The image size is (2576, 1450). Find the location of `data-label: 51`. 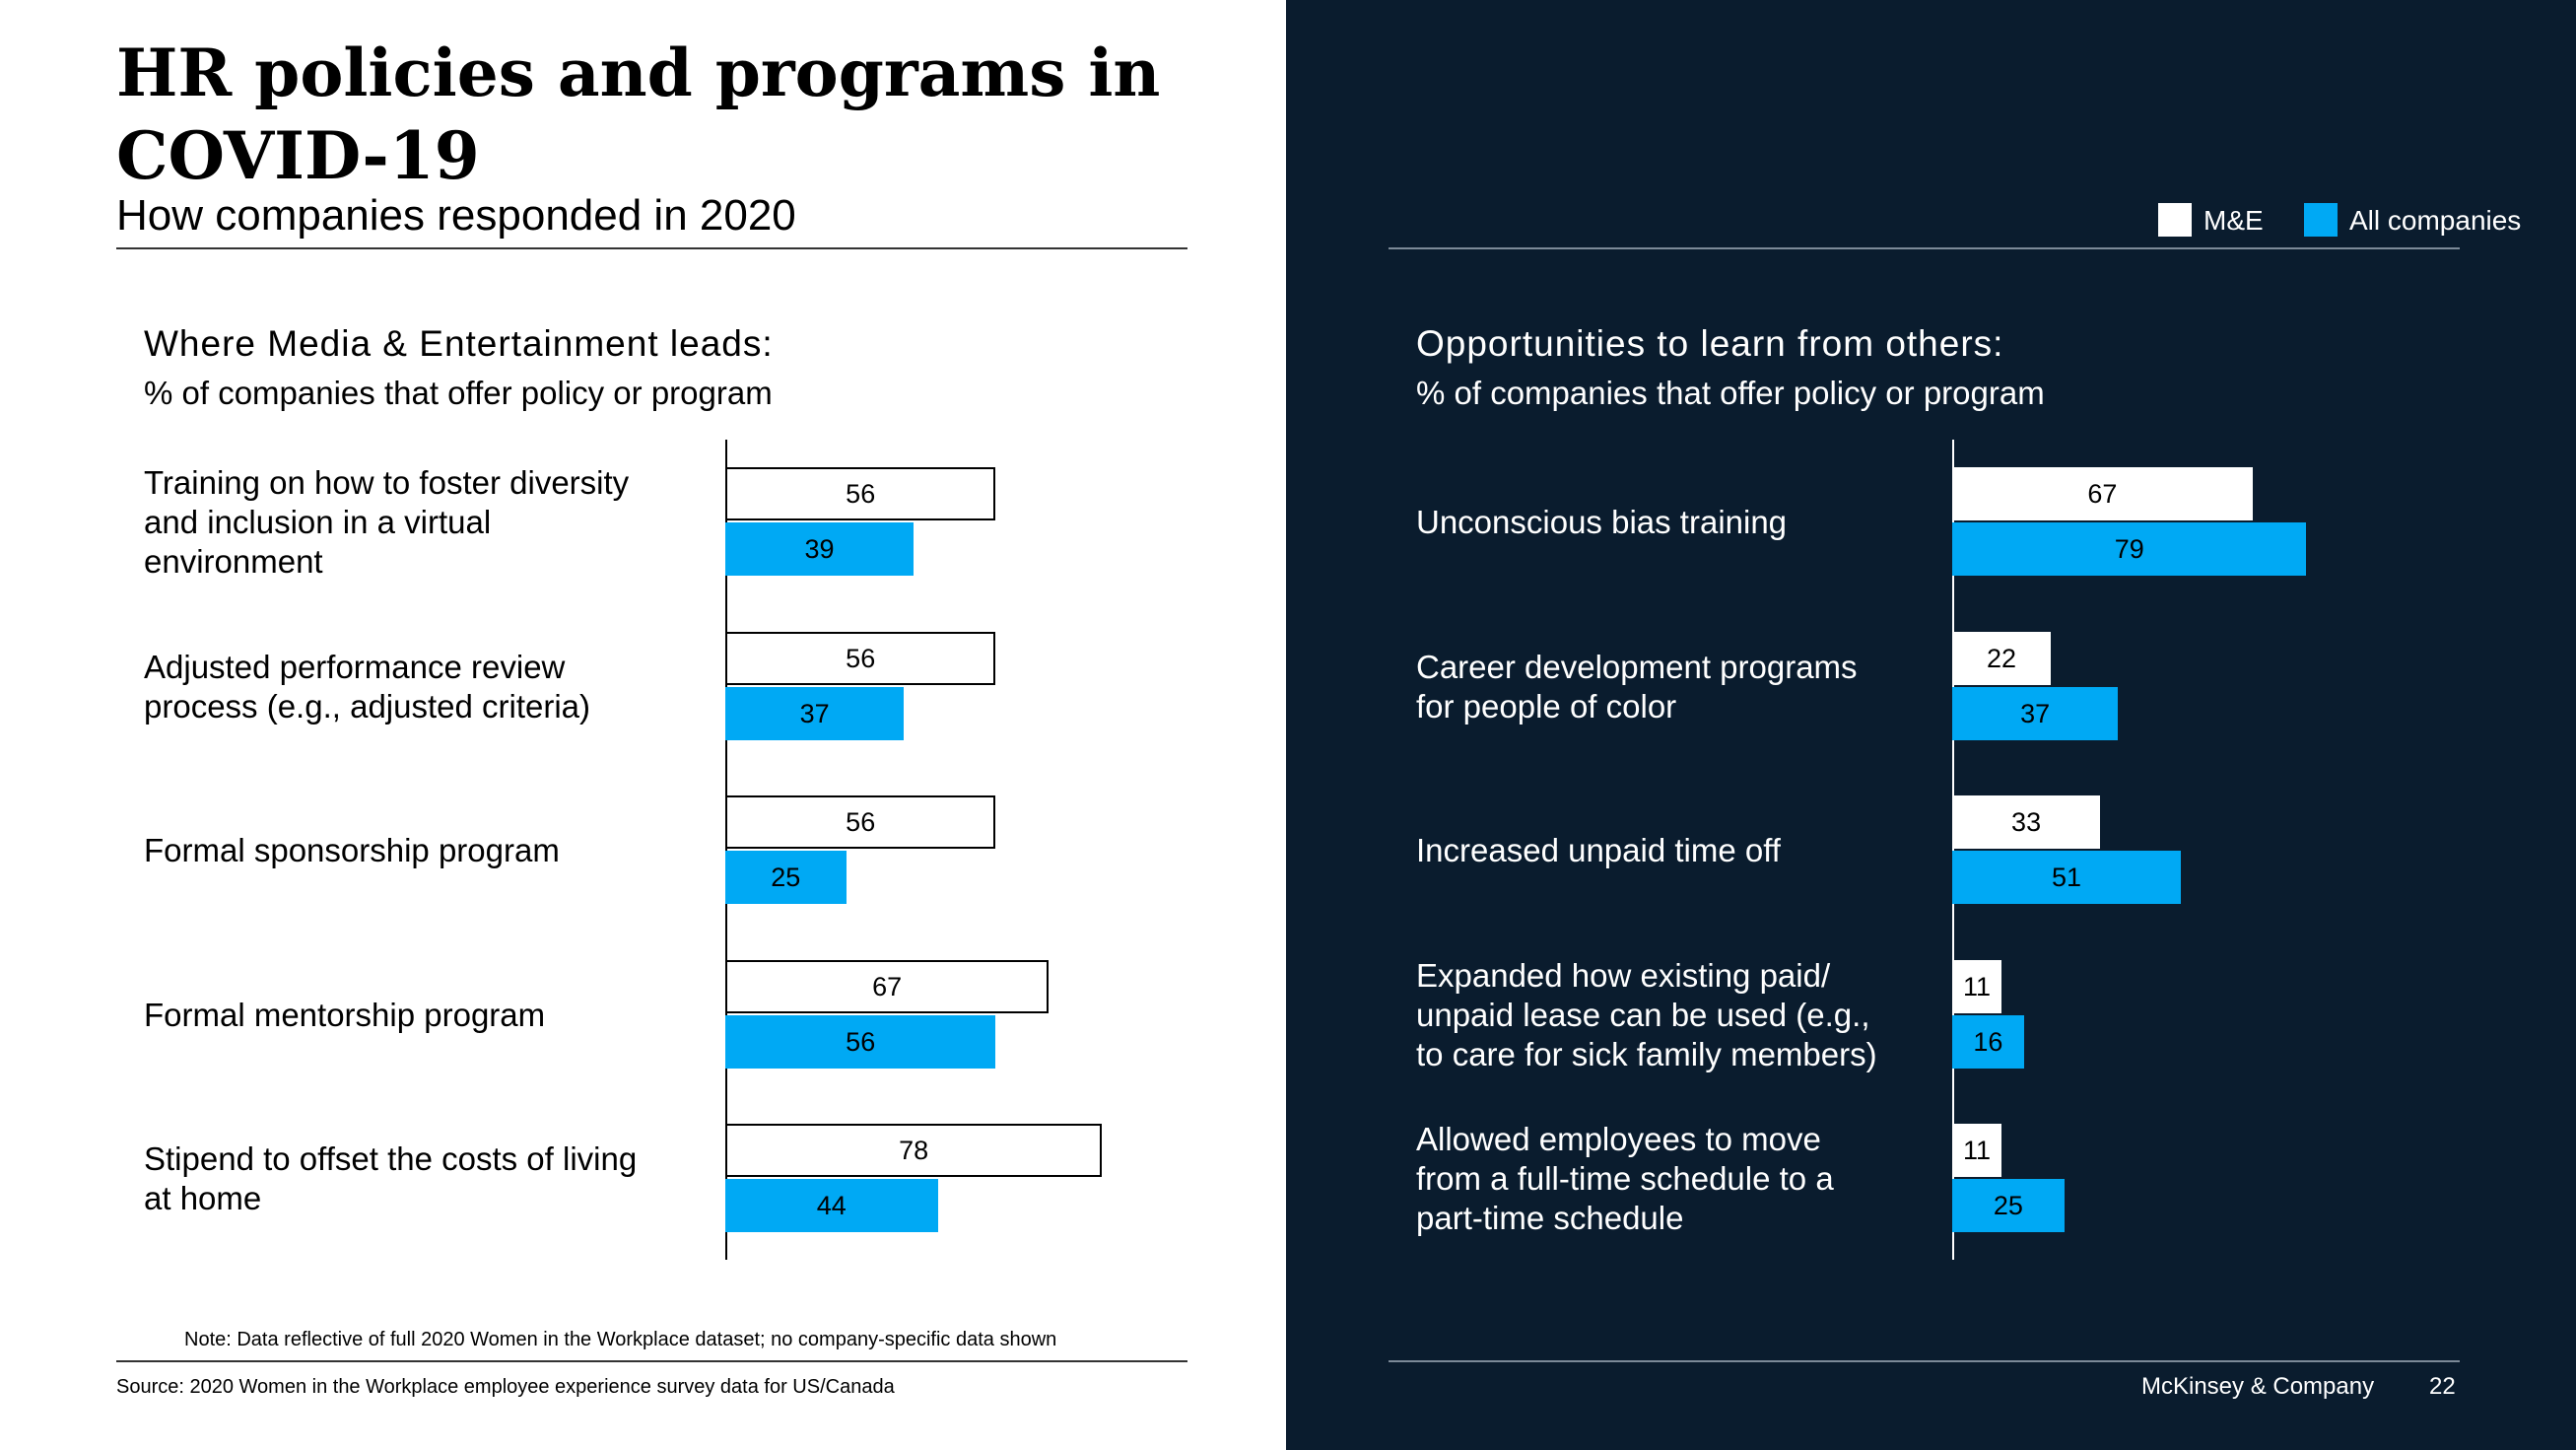

data-label: 51 is located at coordinates (2067, 877).